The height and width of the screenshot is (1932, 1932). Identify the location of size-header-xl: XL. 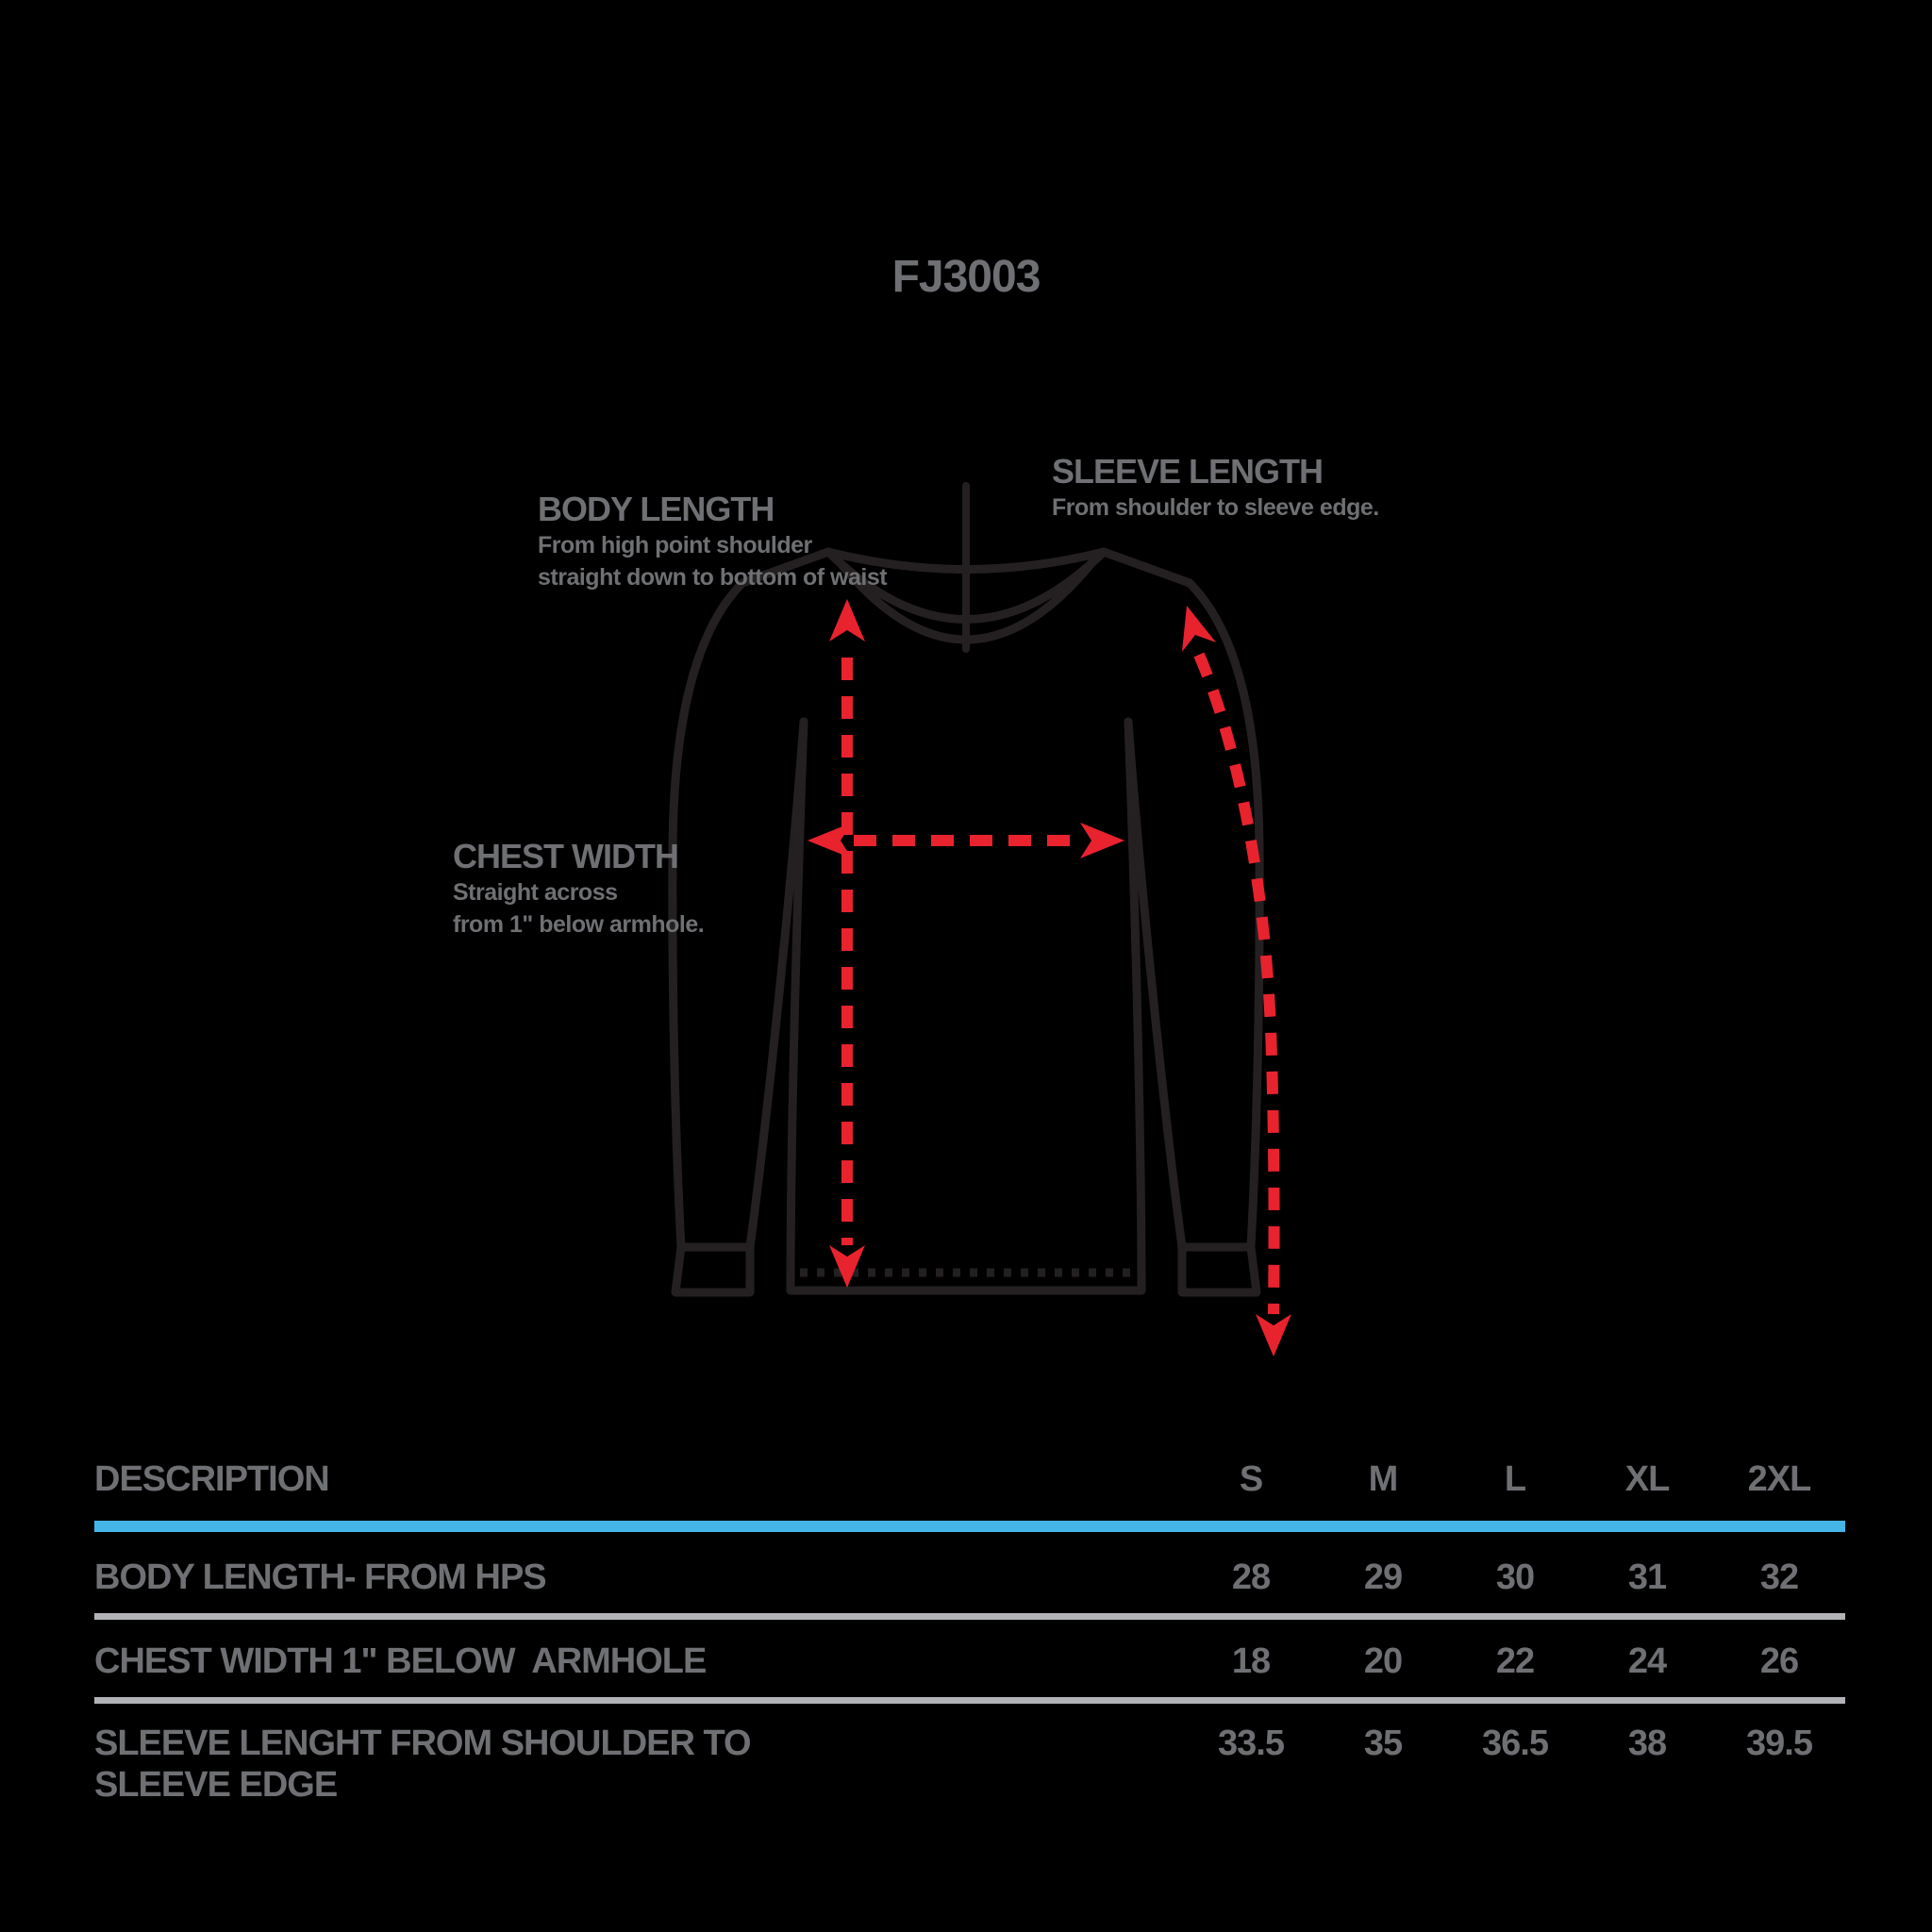
(1648, 1479).